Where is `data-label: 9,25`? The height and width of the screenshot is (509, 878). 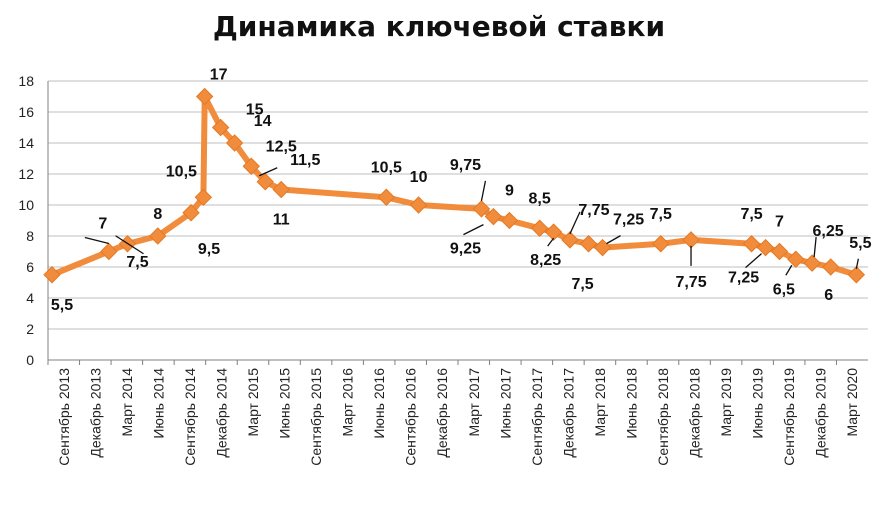
data-label: 9,25 is located at coordinates (465, 249).